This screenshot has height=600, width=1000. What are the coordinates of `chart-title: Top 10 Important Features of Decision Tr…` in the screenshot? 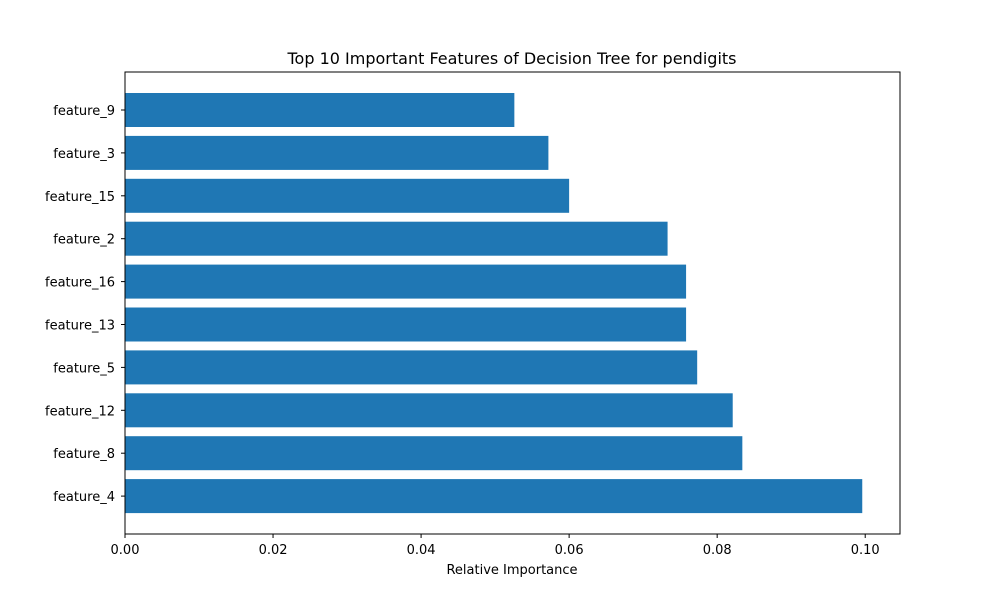 It's located at (512, 58).